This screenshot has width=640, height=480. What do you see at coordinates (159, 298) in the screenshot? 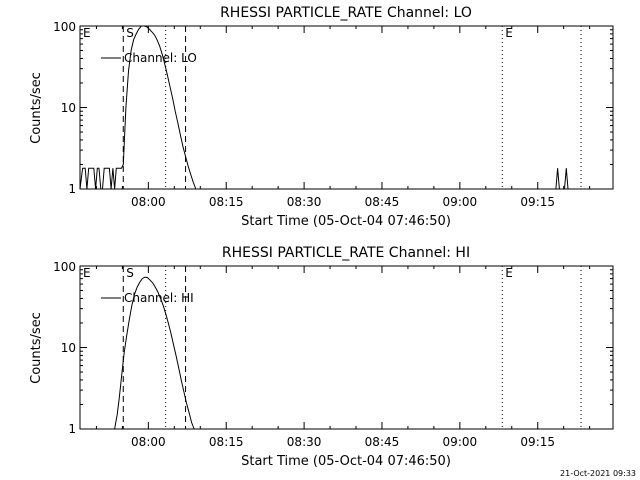
I see `legend-label: Channel: HI` at bounding box center [159, 298].